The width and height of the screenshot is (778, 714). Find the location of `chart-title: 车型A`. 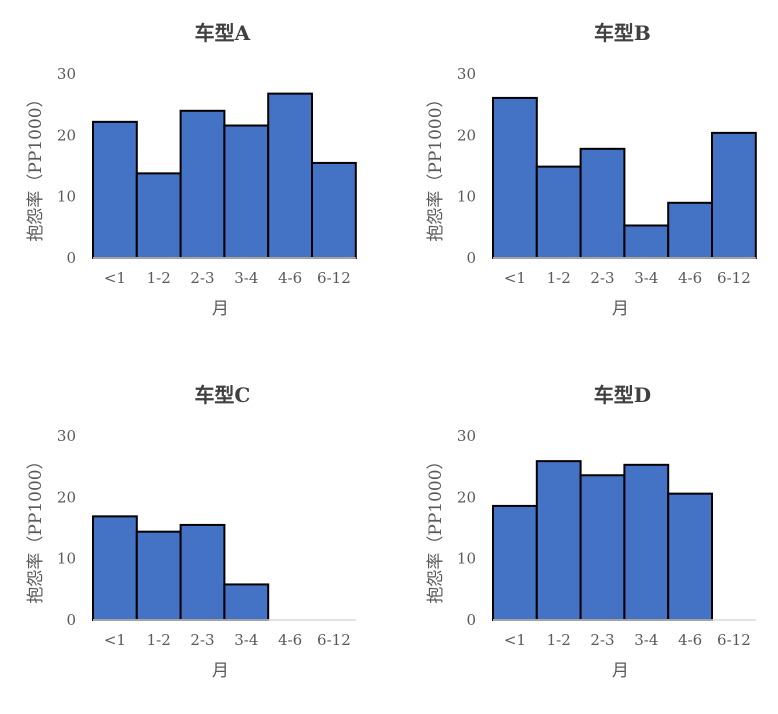

chart-title: 车型A is located at coordinates (223, 33).